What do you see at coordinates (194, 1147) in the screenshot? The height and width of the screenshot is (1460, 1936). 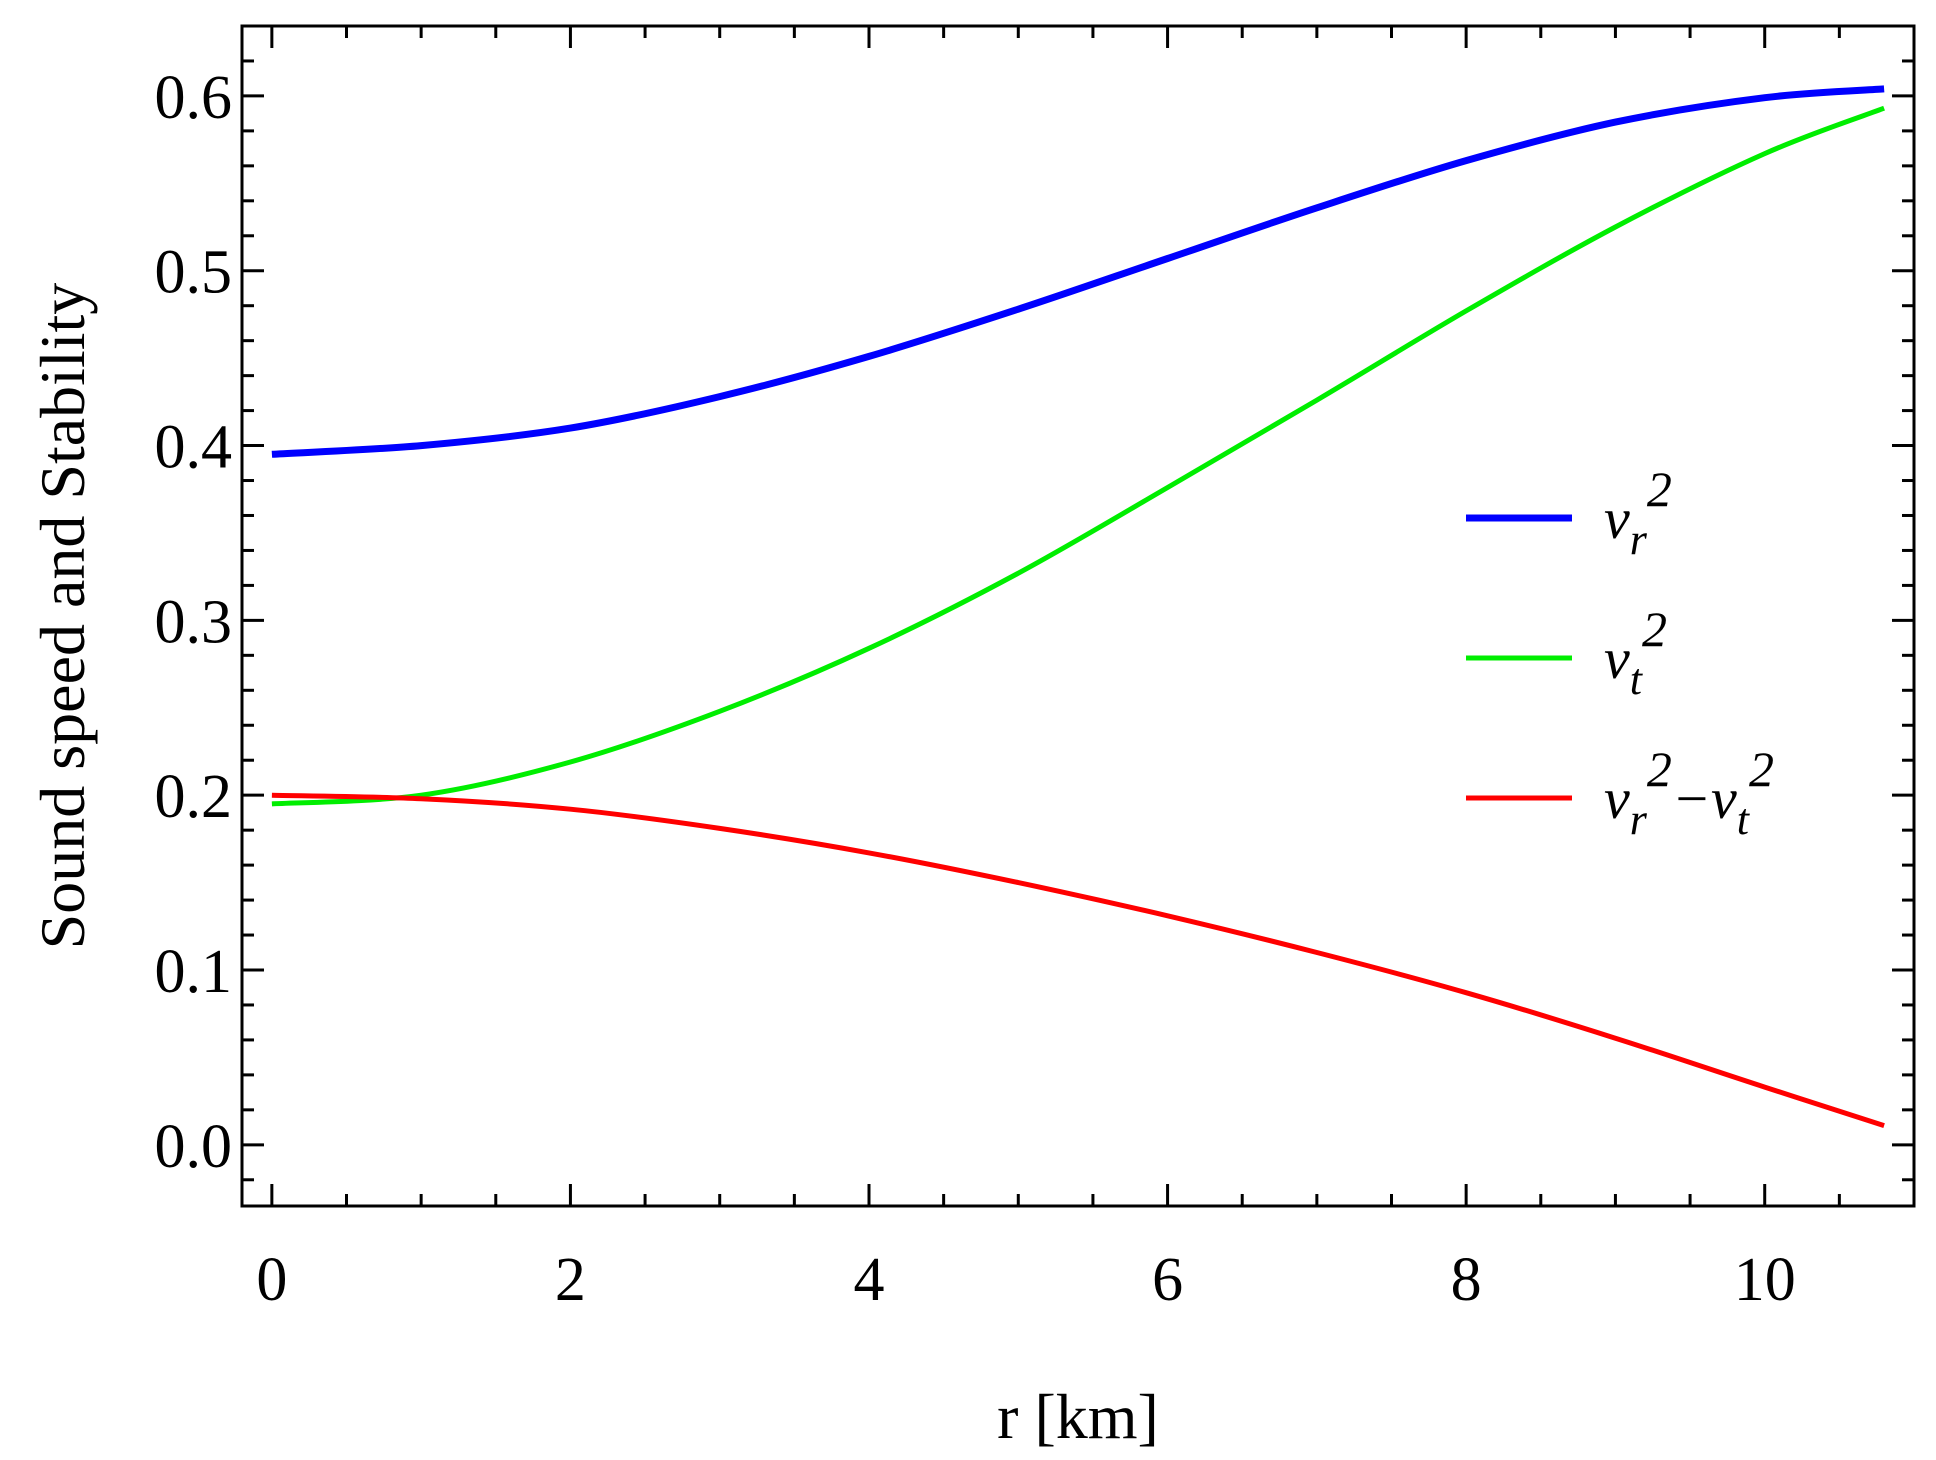 I see `y-tick-label: 0.0` at bounding box center [194, 1147].